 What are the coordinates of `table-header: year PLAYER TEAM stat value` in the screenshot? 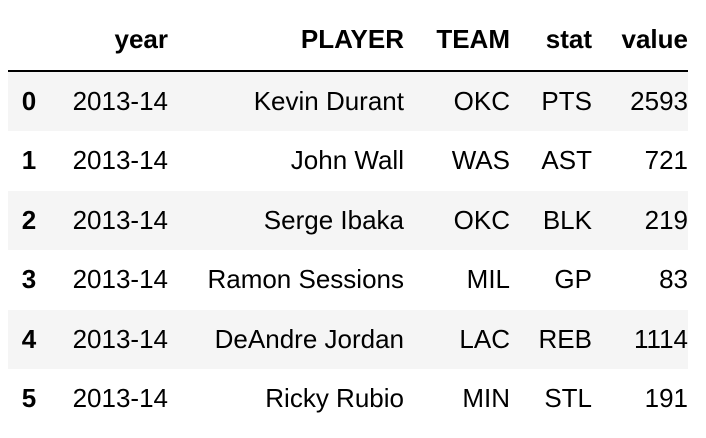 It's located at (348, 41).